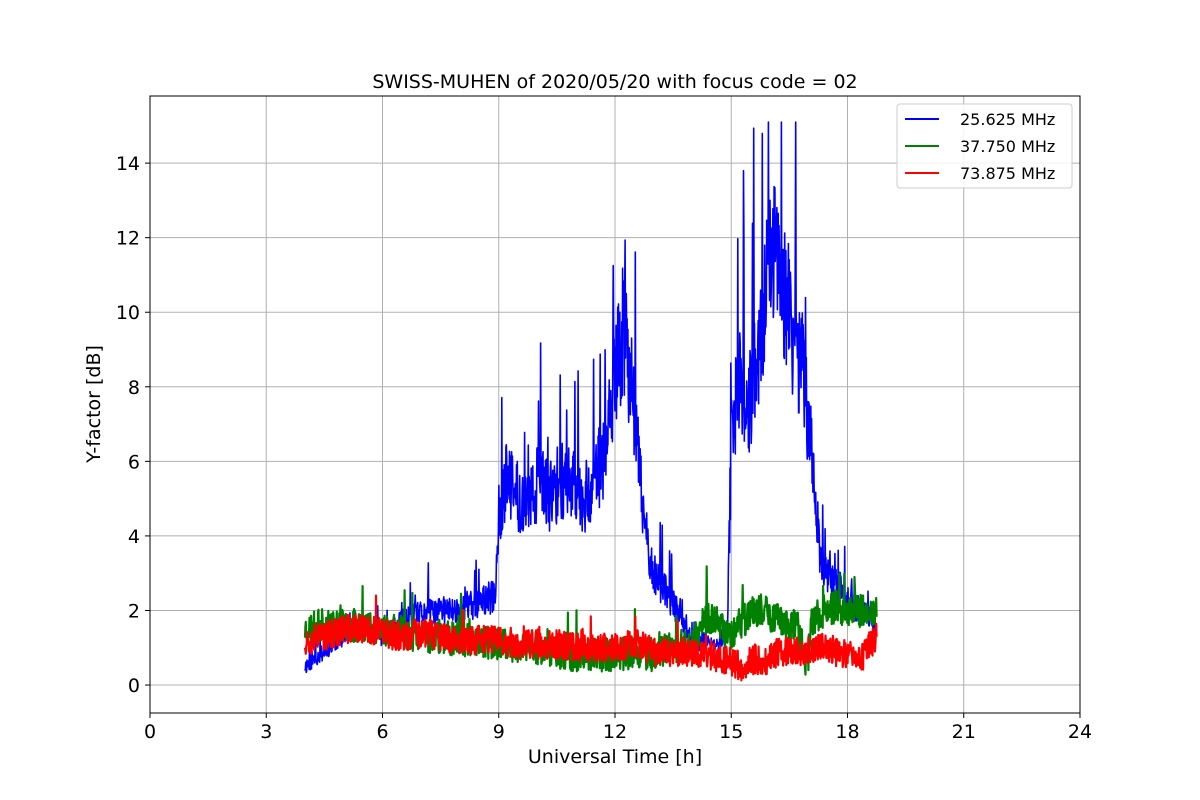 This screenshot has width=1200, height=800. What do you see at coordinates (128, 313) in the screenshot?
I see `y-tick-label: 10` at bounding box center [128, 313].